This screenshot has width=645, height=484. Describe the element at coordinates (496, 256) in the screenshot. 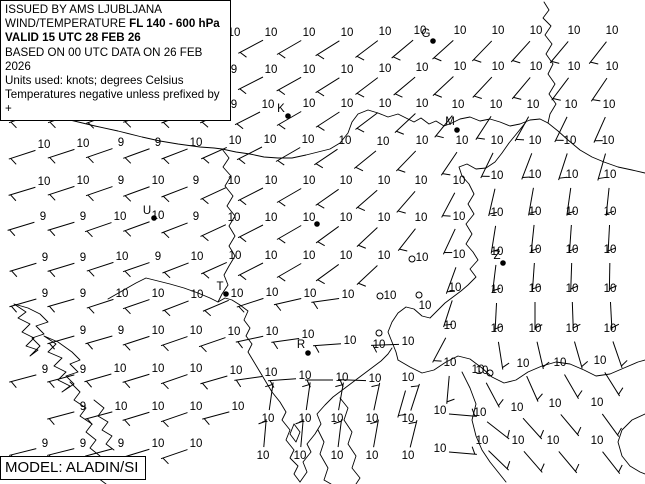

I see `station-letter: Z` at that location.